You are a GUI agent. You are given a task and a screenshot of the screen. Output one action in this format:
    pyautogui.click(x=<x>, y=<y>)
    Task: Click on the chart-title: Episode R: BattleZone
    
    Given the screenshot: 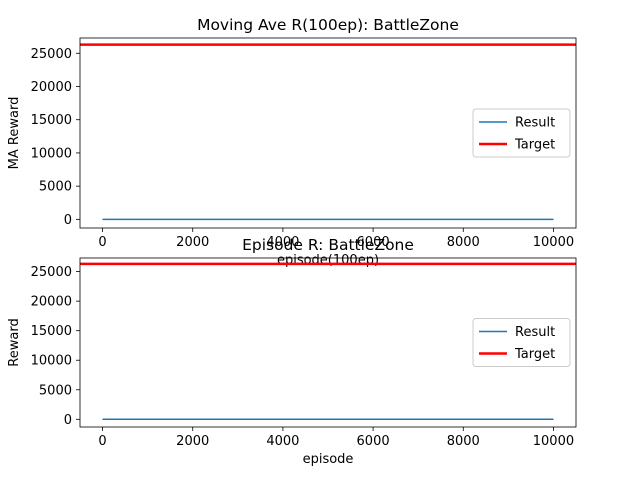 What is the action you would take?
    pyautogui.click(x=328, y=245)
    